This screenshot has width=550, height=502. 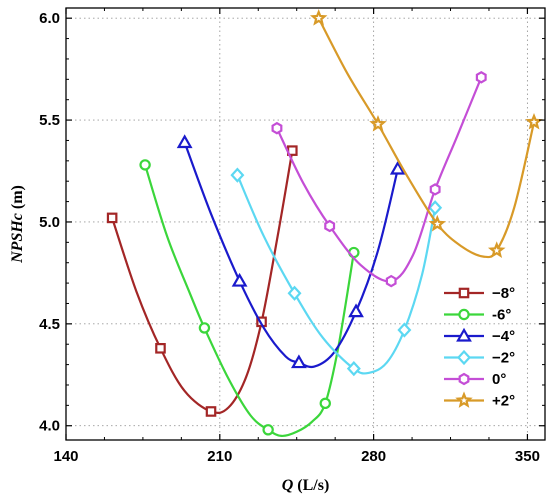 What do you see at coordinates (373, 456) in the screenshot?
I see `x-tick-label: 280` at bounding box center [373, 456].